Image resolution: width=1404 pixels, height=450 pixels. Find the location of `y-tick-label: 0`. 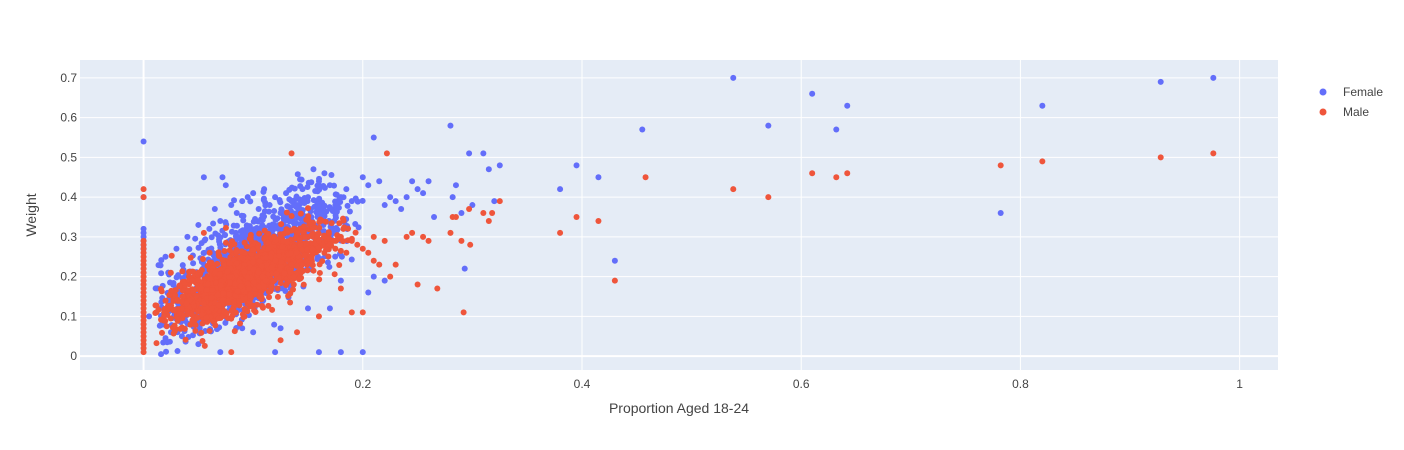

y-tick-label: 0 is located at coordinates (73, 356).